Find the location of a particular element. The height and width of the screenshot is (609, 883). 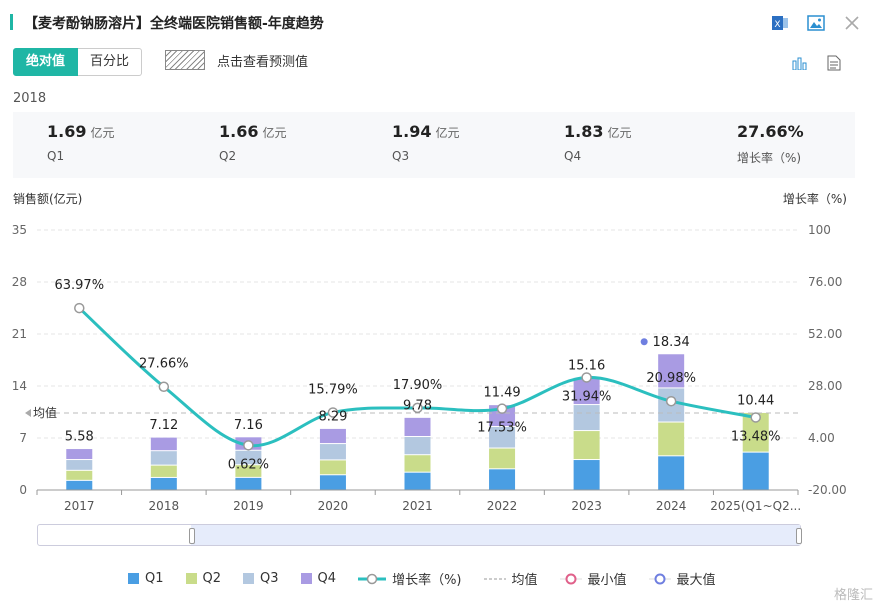

legend-item: Q3 is located at coordinates (261, 578).